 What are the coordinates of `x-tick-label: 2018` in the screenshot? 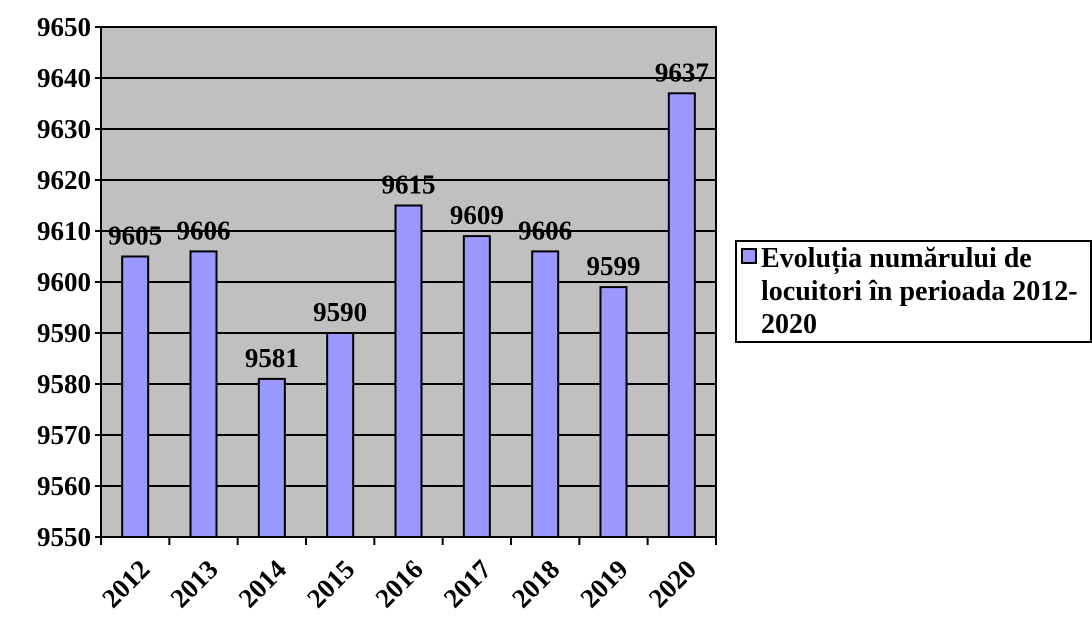 It's located at (535, 583).